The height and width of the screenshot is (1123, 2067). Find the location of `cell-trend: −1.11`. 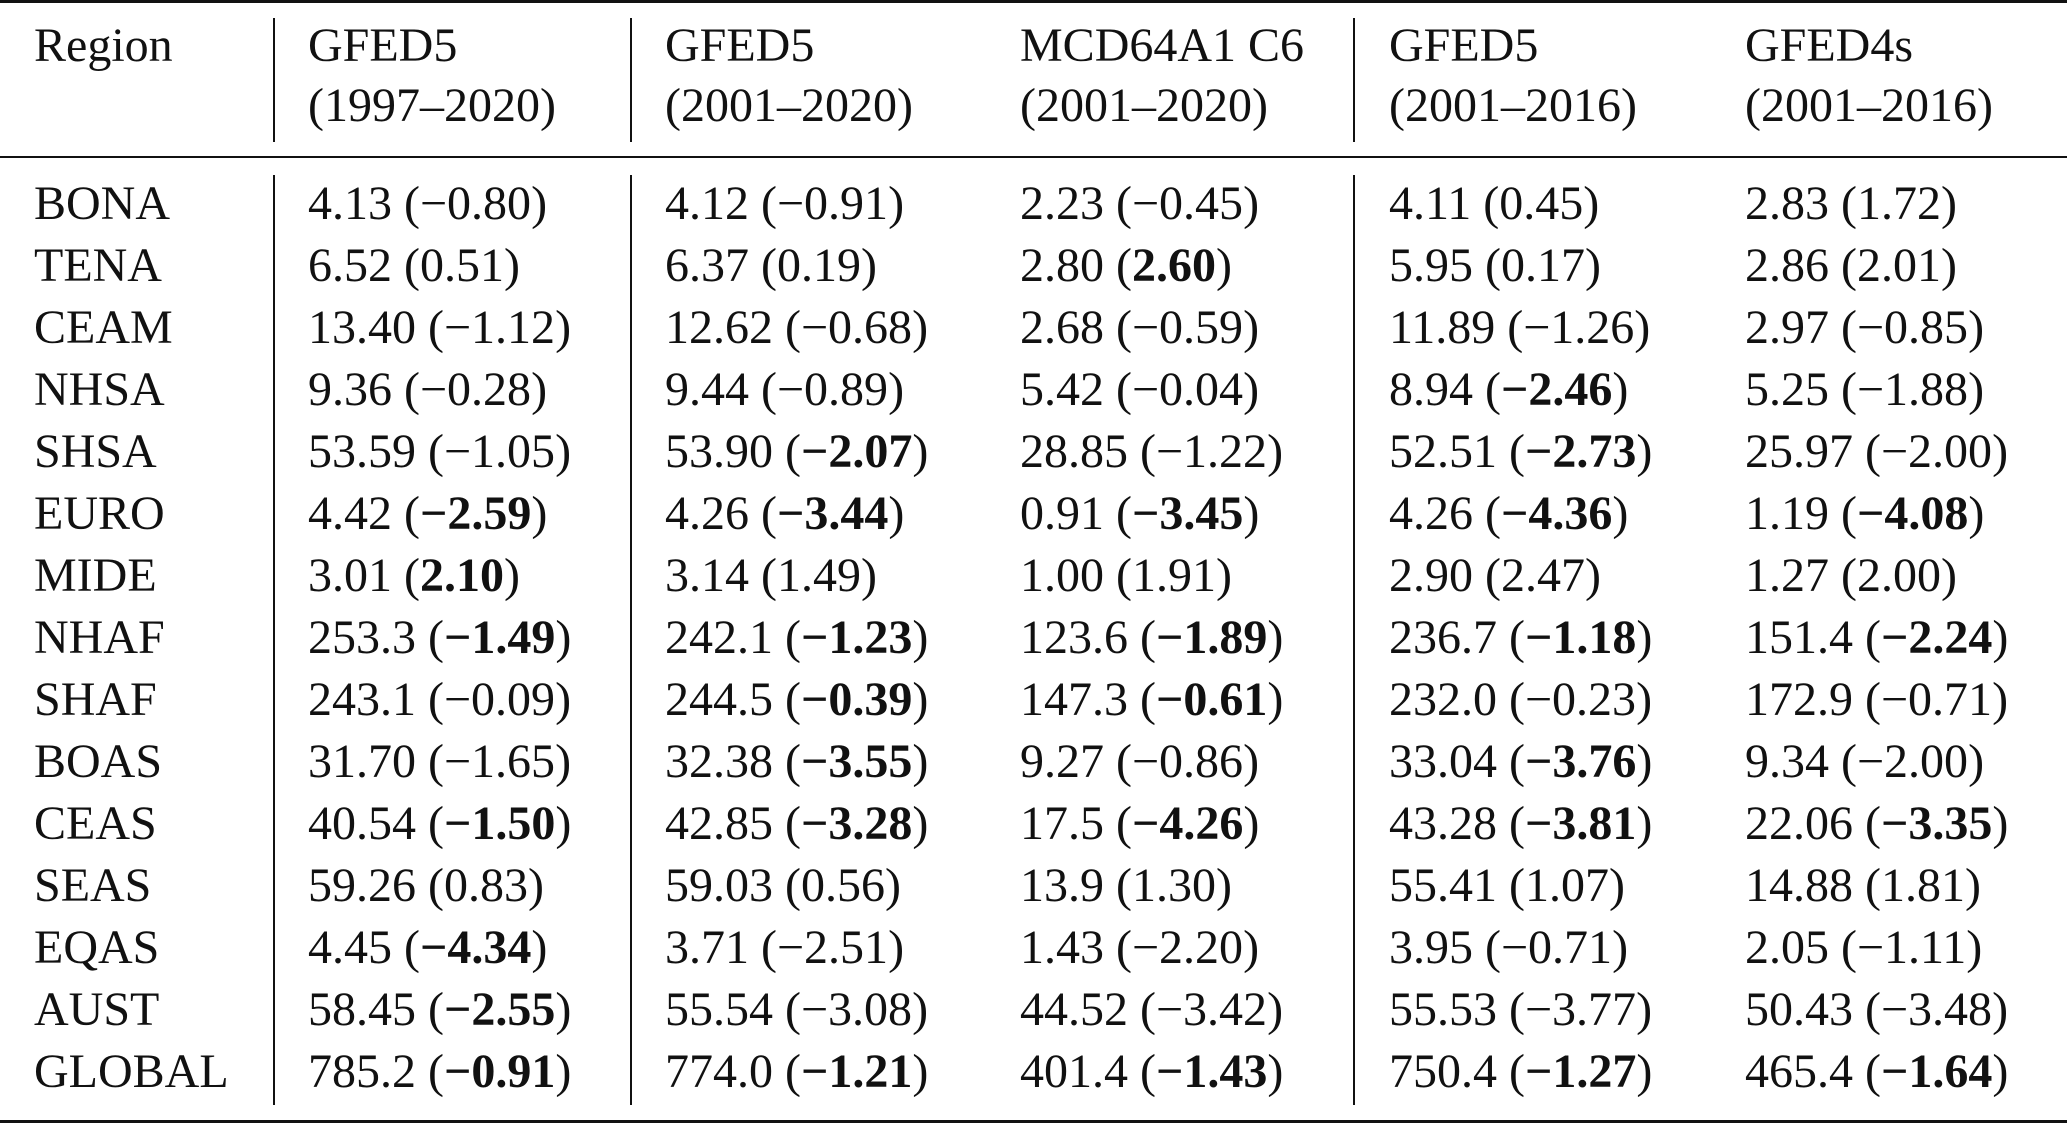

cell-trend: −1.11 is located at coordinates (1911, 947).